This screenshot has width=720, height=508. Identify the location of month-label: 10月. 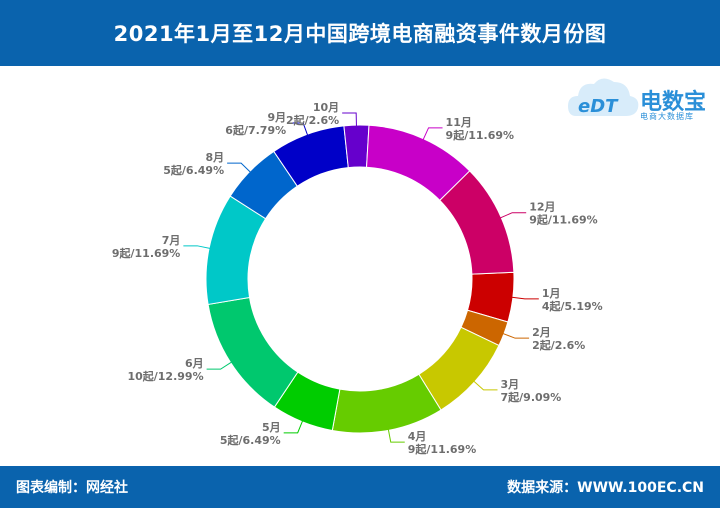
(326, 107).